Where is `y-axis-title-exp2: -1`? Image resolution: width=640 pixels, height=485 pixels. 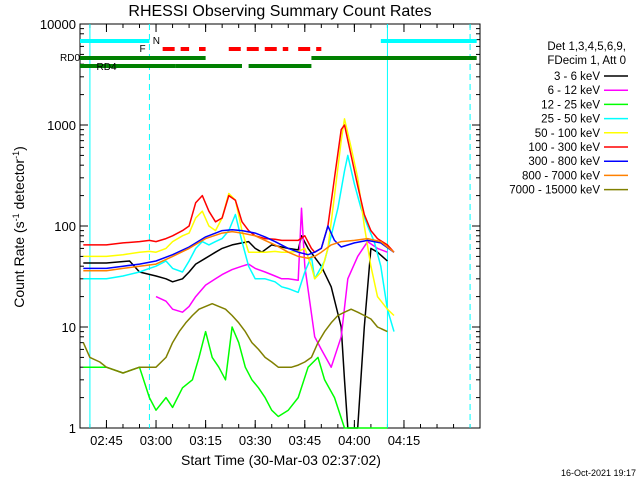 y-axis-title-exp2: -1 is located at coordinates (16, 155).